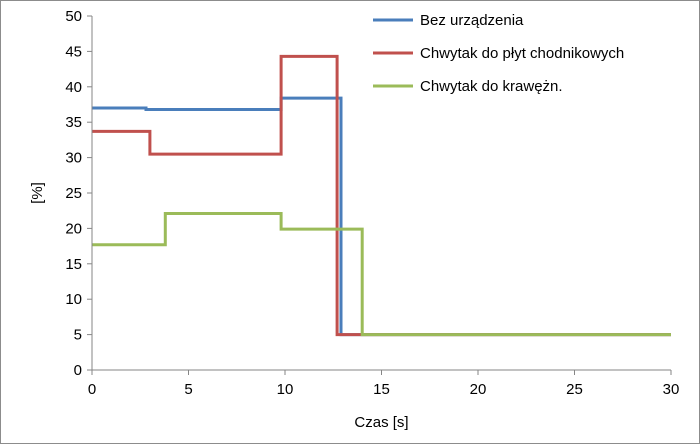 Image resolution: width=700 pixels, height=444 pixels. What do you see at coordinates (73, 158) in the screenshot?
I see `y-tick-label: 30` at bounding box center [73, 158].